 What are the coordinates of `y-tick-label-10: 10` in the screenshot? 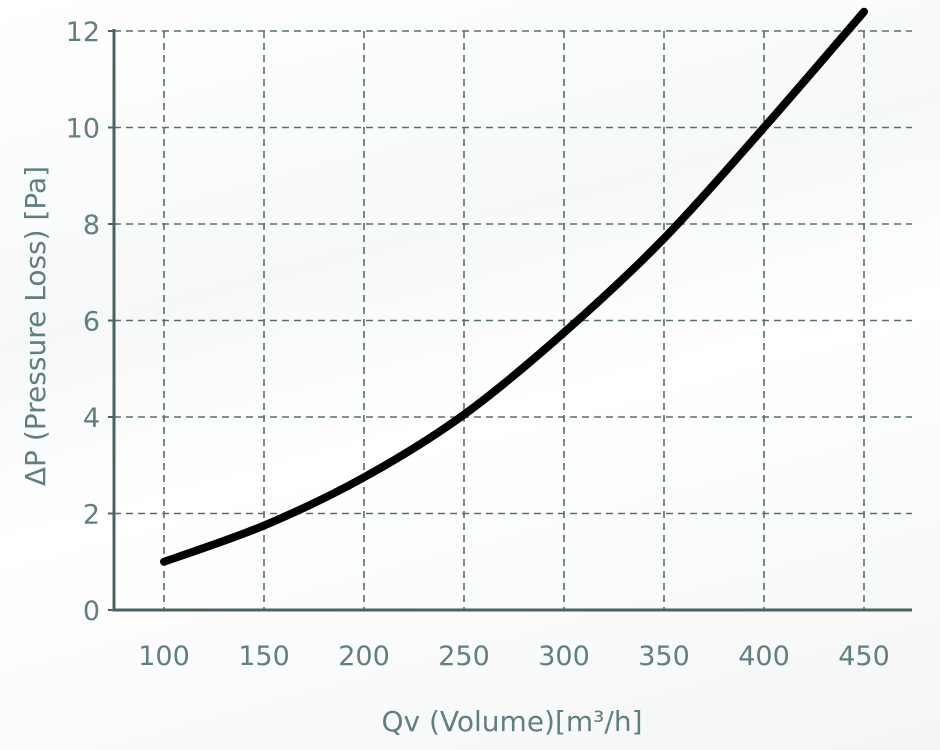 It's located at (83, 129).